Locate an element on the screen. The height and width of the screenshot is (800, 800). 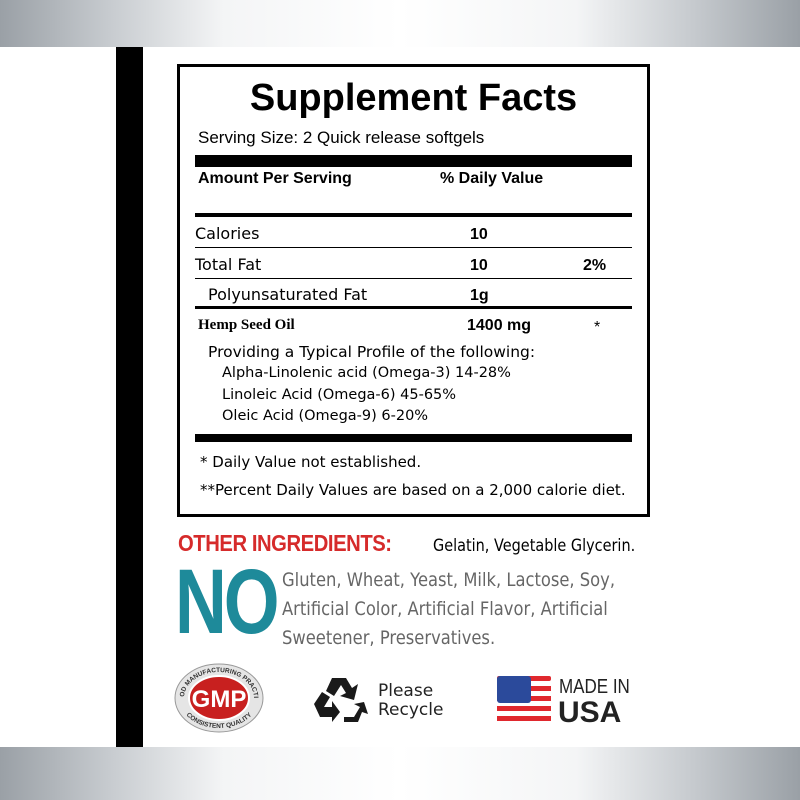
recycle-icon is located at coordinates (340, 703).